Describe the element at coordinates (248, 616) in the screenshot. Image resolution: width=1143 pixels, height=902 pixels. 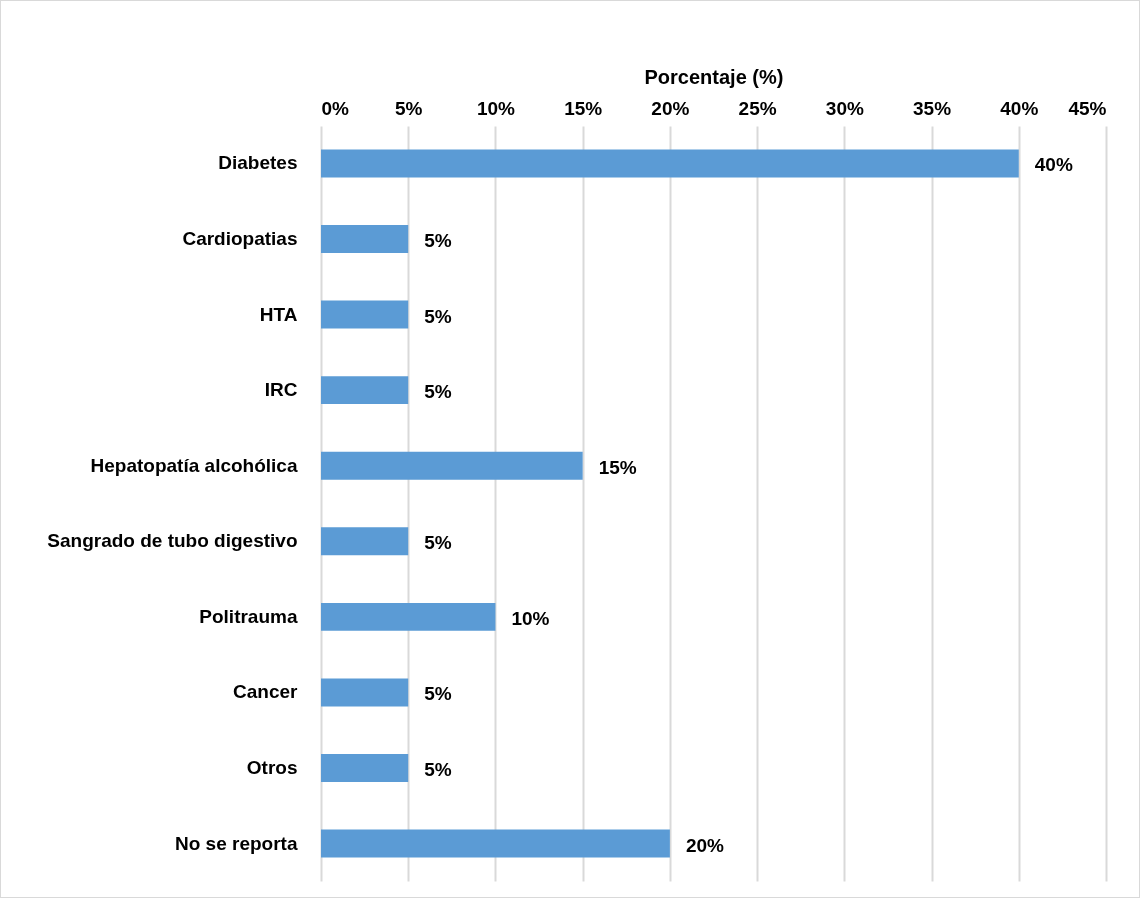
I see `y-tick-label: Politrauma` at that location.